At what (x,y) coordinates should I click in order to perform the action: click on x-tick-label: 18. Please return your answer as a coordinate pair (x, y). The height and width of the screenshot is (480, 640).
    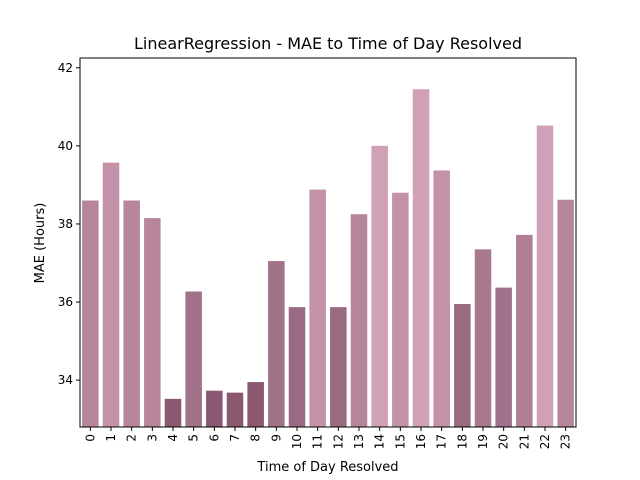
    Looking at the image, I should click on (462, 441).